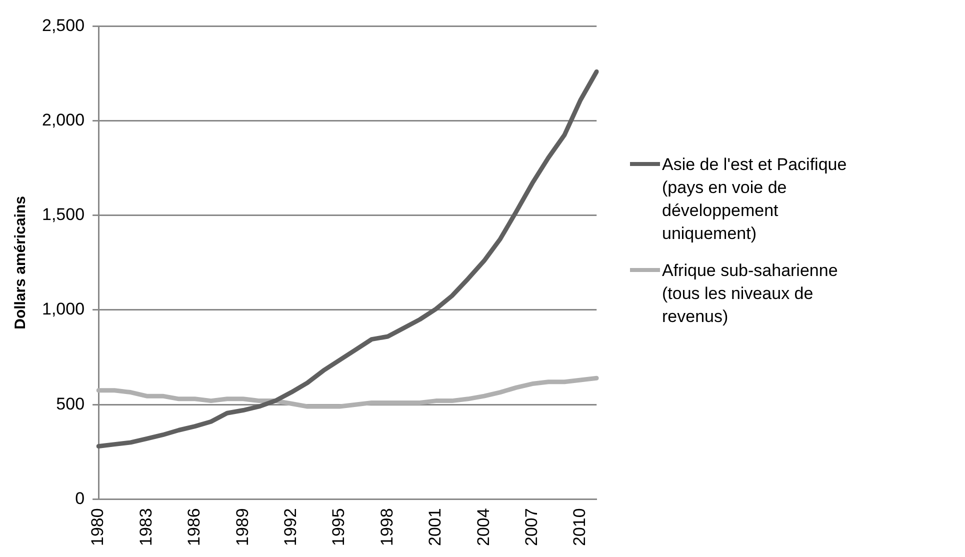 Image resolution: width=965 pixels, height=557 pixels. I want to click on x-tick-label: 2004, so click(483, 527).